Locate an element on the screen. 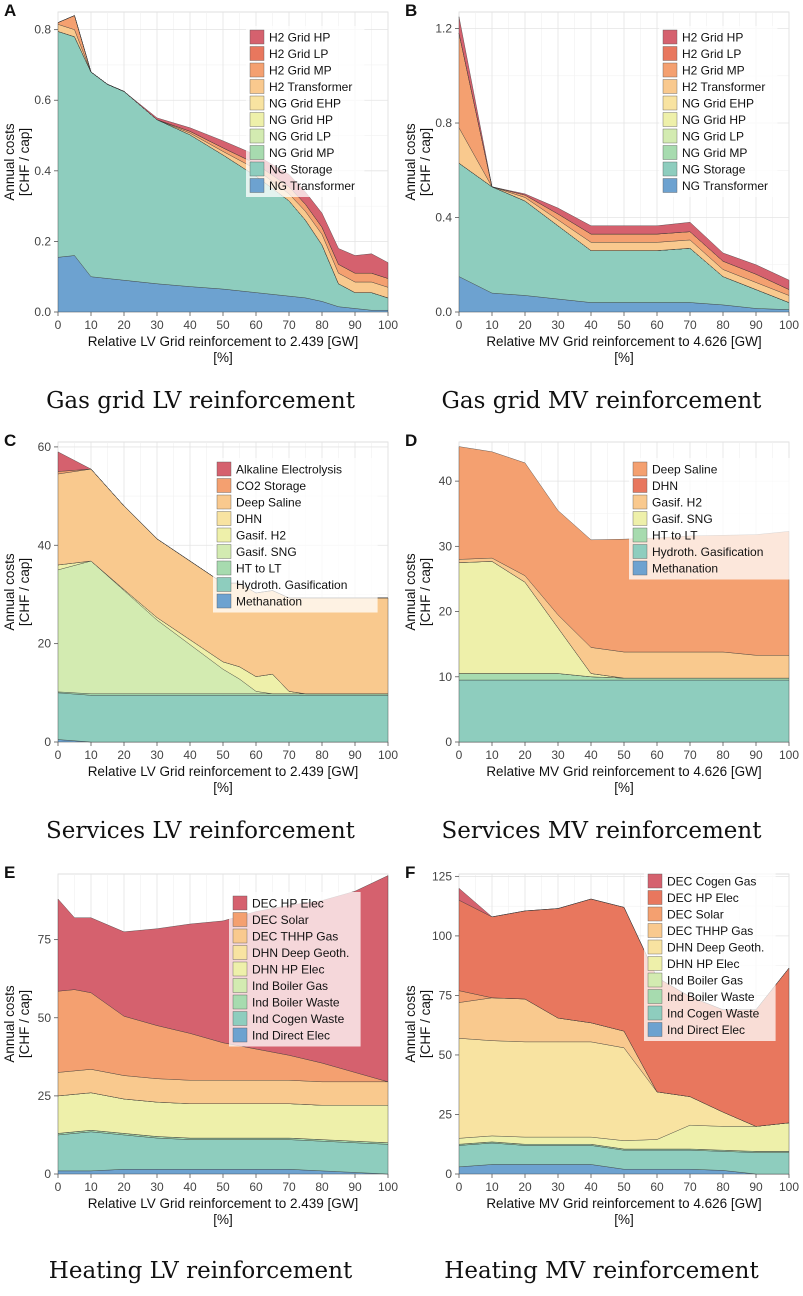  legend-label: NG Grid EHP is located at coordinates (718, 104).